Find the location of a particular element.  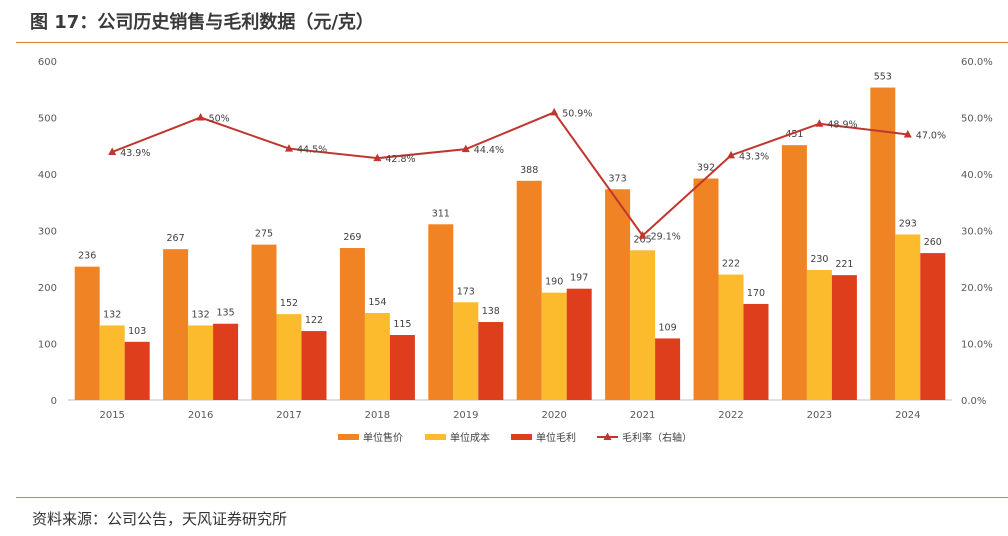

bar-value-label: 138 is located at coordinates (491, 311).